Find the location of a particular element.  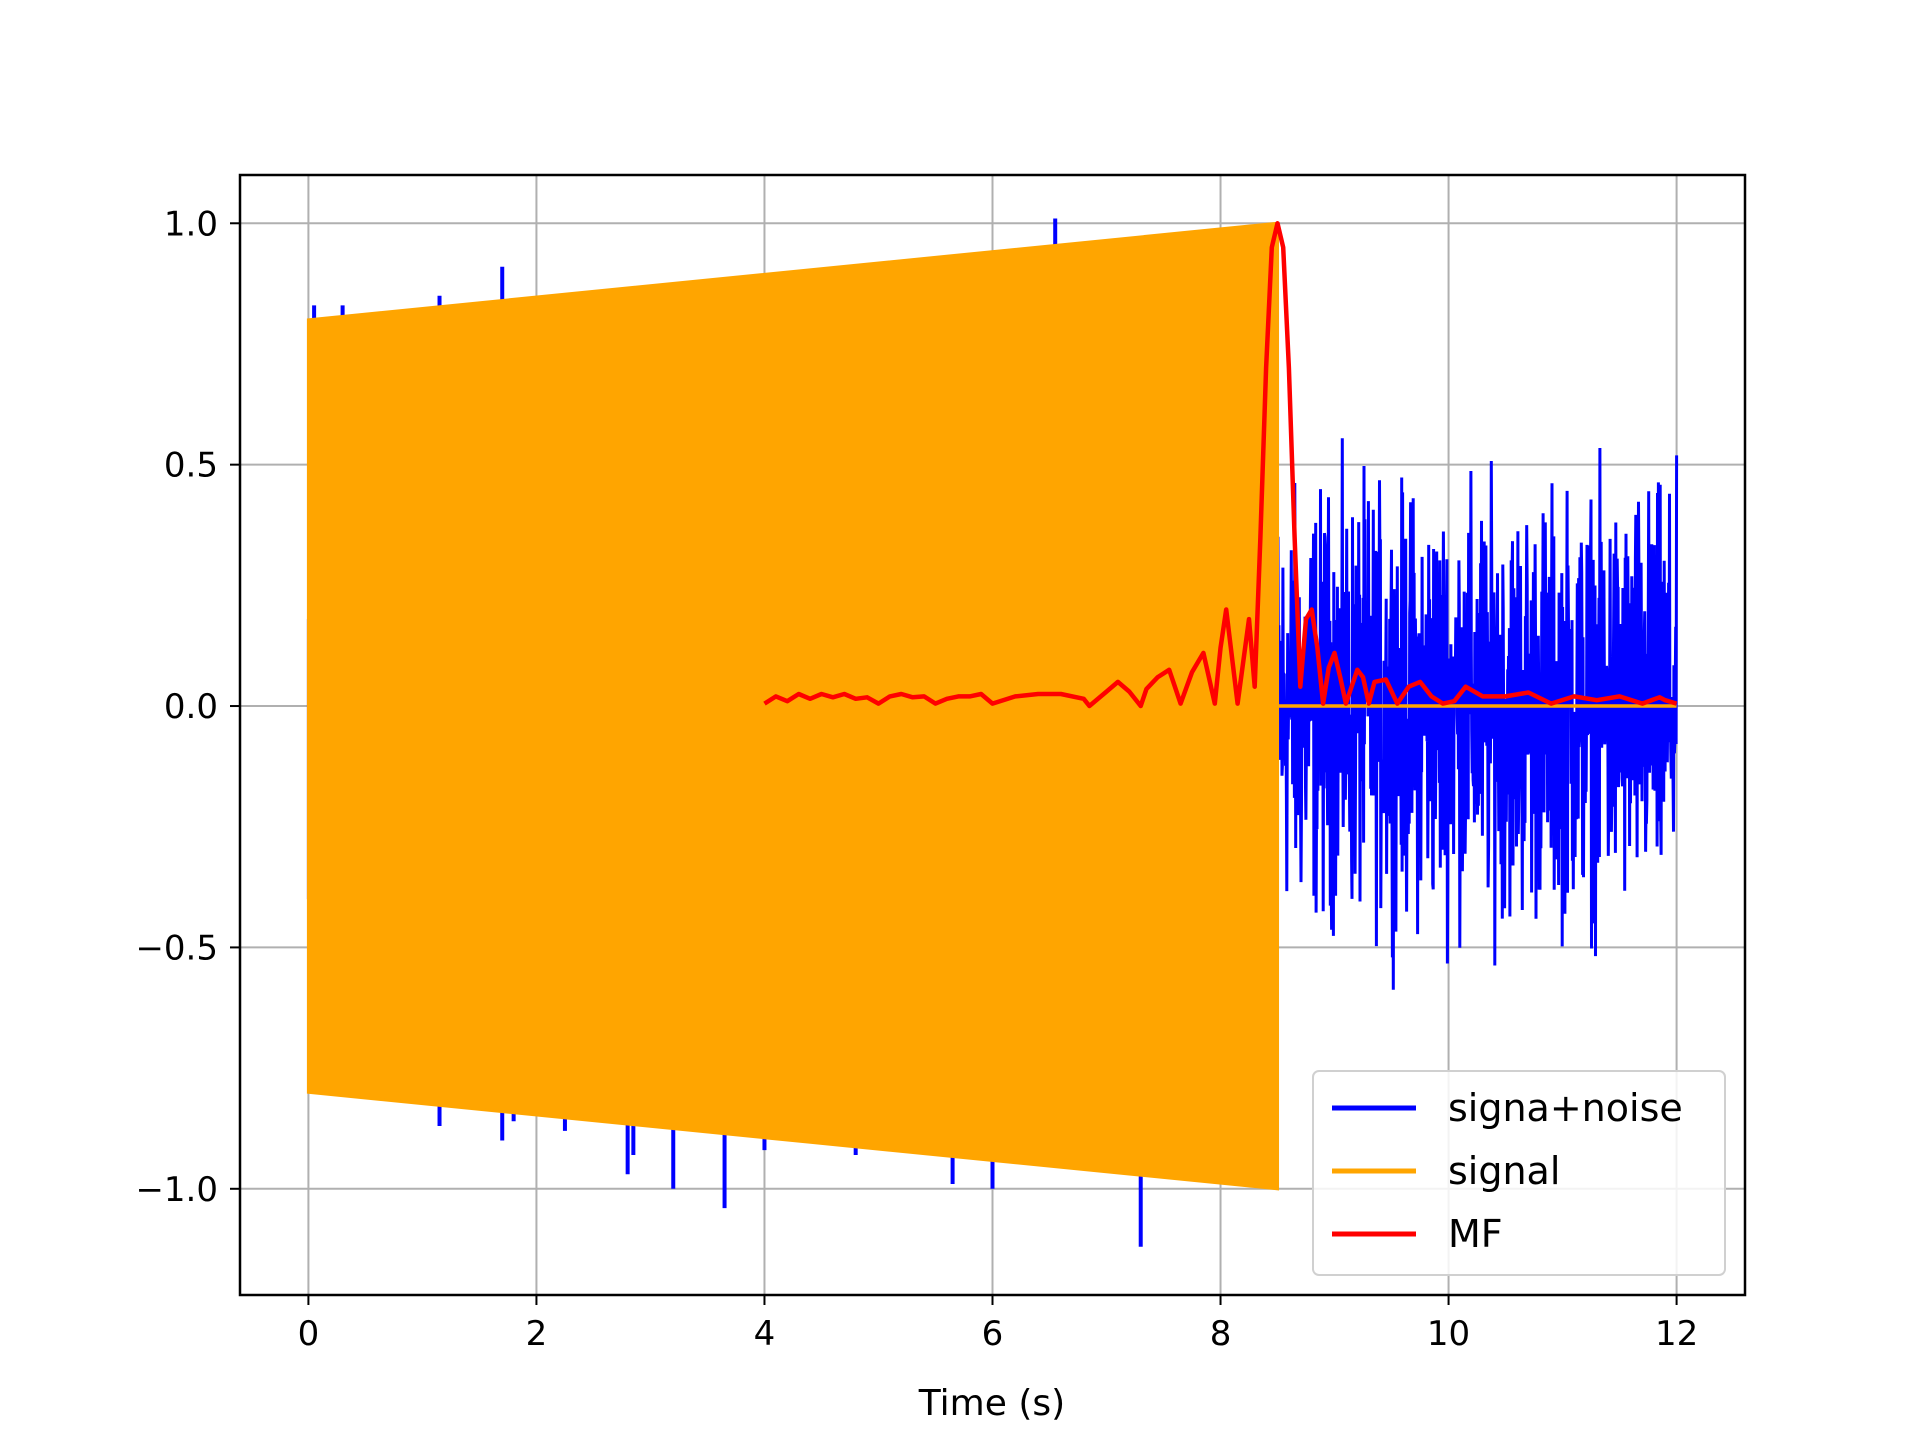

legend-label-mf: MF is located at coordinates (1475, 1234).